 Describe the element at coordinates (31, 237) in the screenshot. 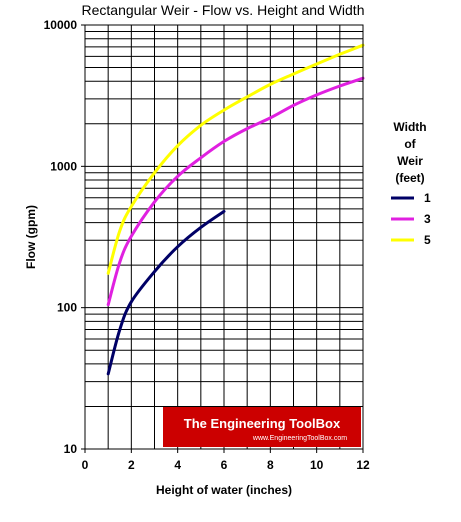

I see `y-axis-title: Flow (gpm)` at that location.